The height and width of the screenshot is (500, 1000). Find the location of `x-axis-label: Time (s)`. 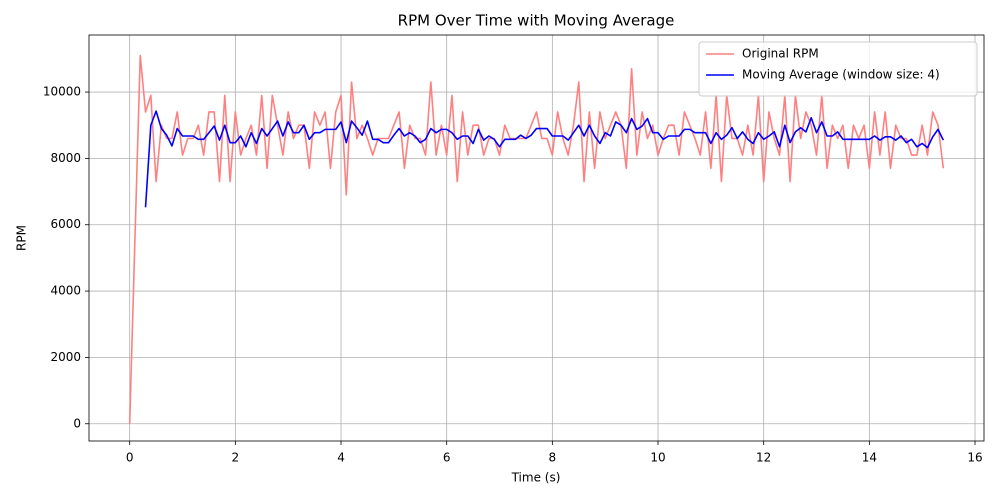

x-axis-label: Time (s) is located at coordinates (536, 478).